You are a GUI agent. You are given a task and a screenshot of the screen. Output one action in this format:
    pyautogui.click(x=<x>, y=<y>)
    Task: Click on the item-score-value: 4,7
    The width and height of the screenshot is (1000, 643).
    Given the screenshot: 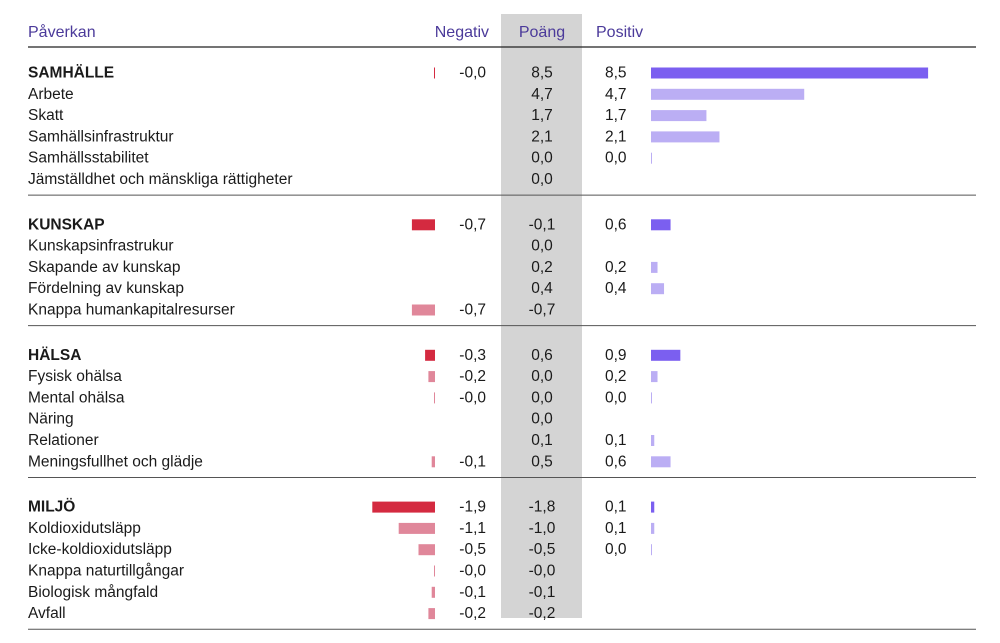 What is the action you would take?
    pyautogui.click(x=542, y=94)
    